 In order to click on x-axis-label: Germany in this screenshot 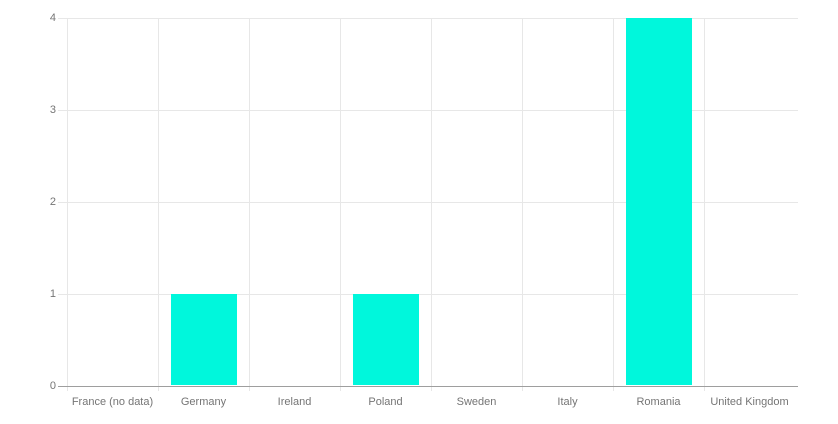, I will do `click(203, 402)`.